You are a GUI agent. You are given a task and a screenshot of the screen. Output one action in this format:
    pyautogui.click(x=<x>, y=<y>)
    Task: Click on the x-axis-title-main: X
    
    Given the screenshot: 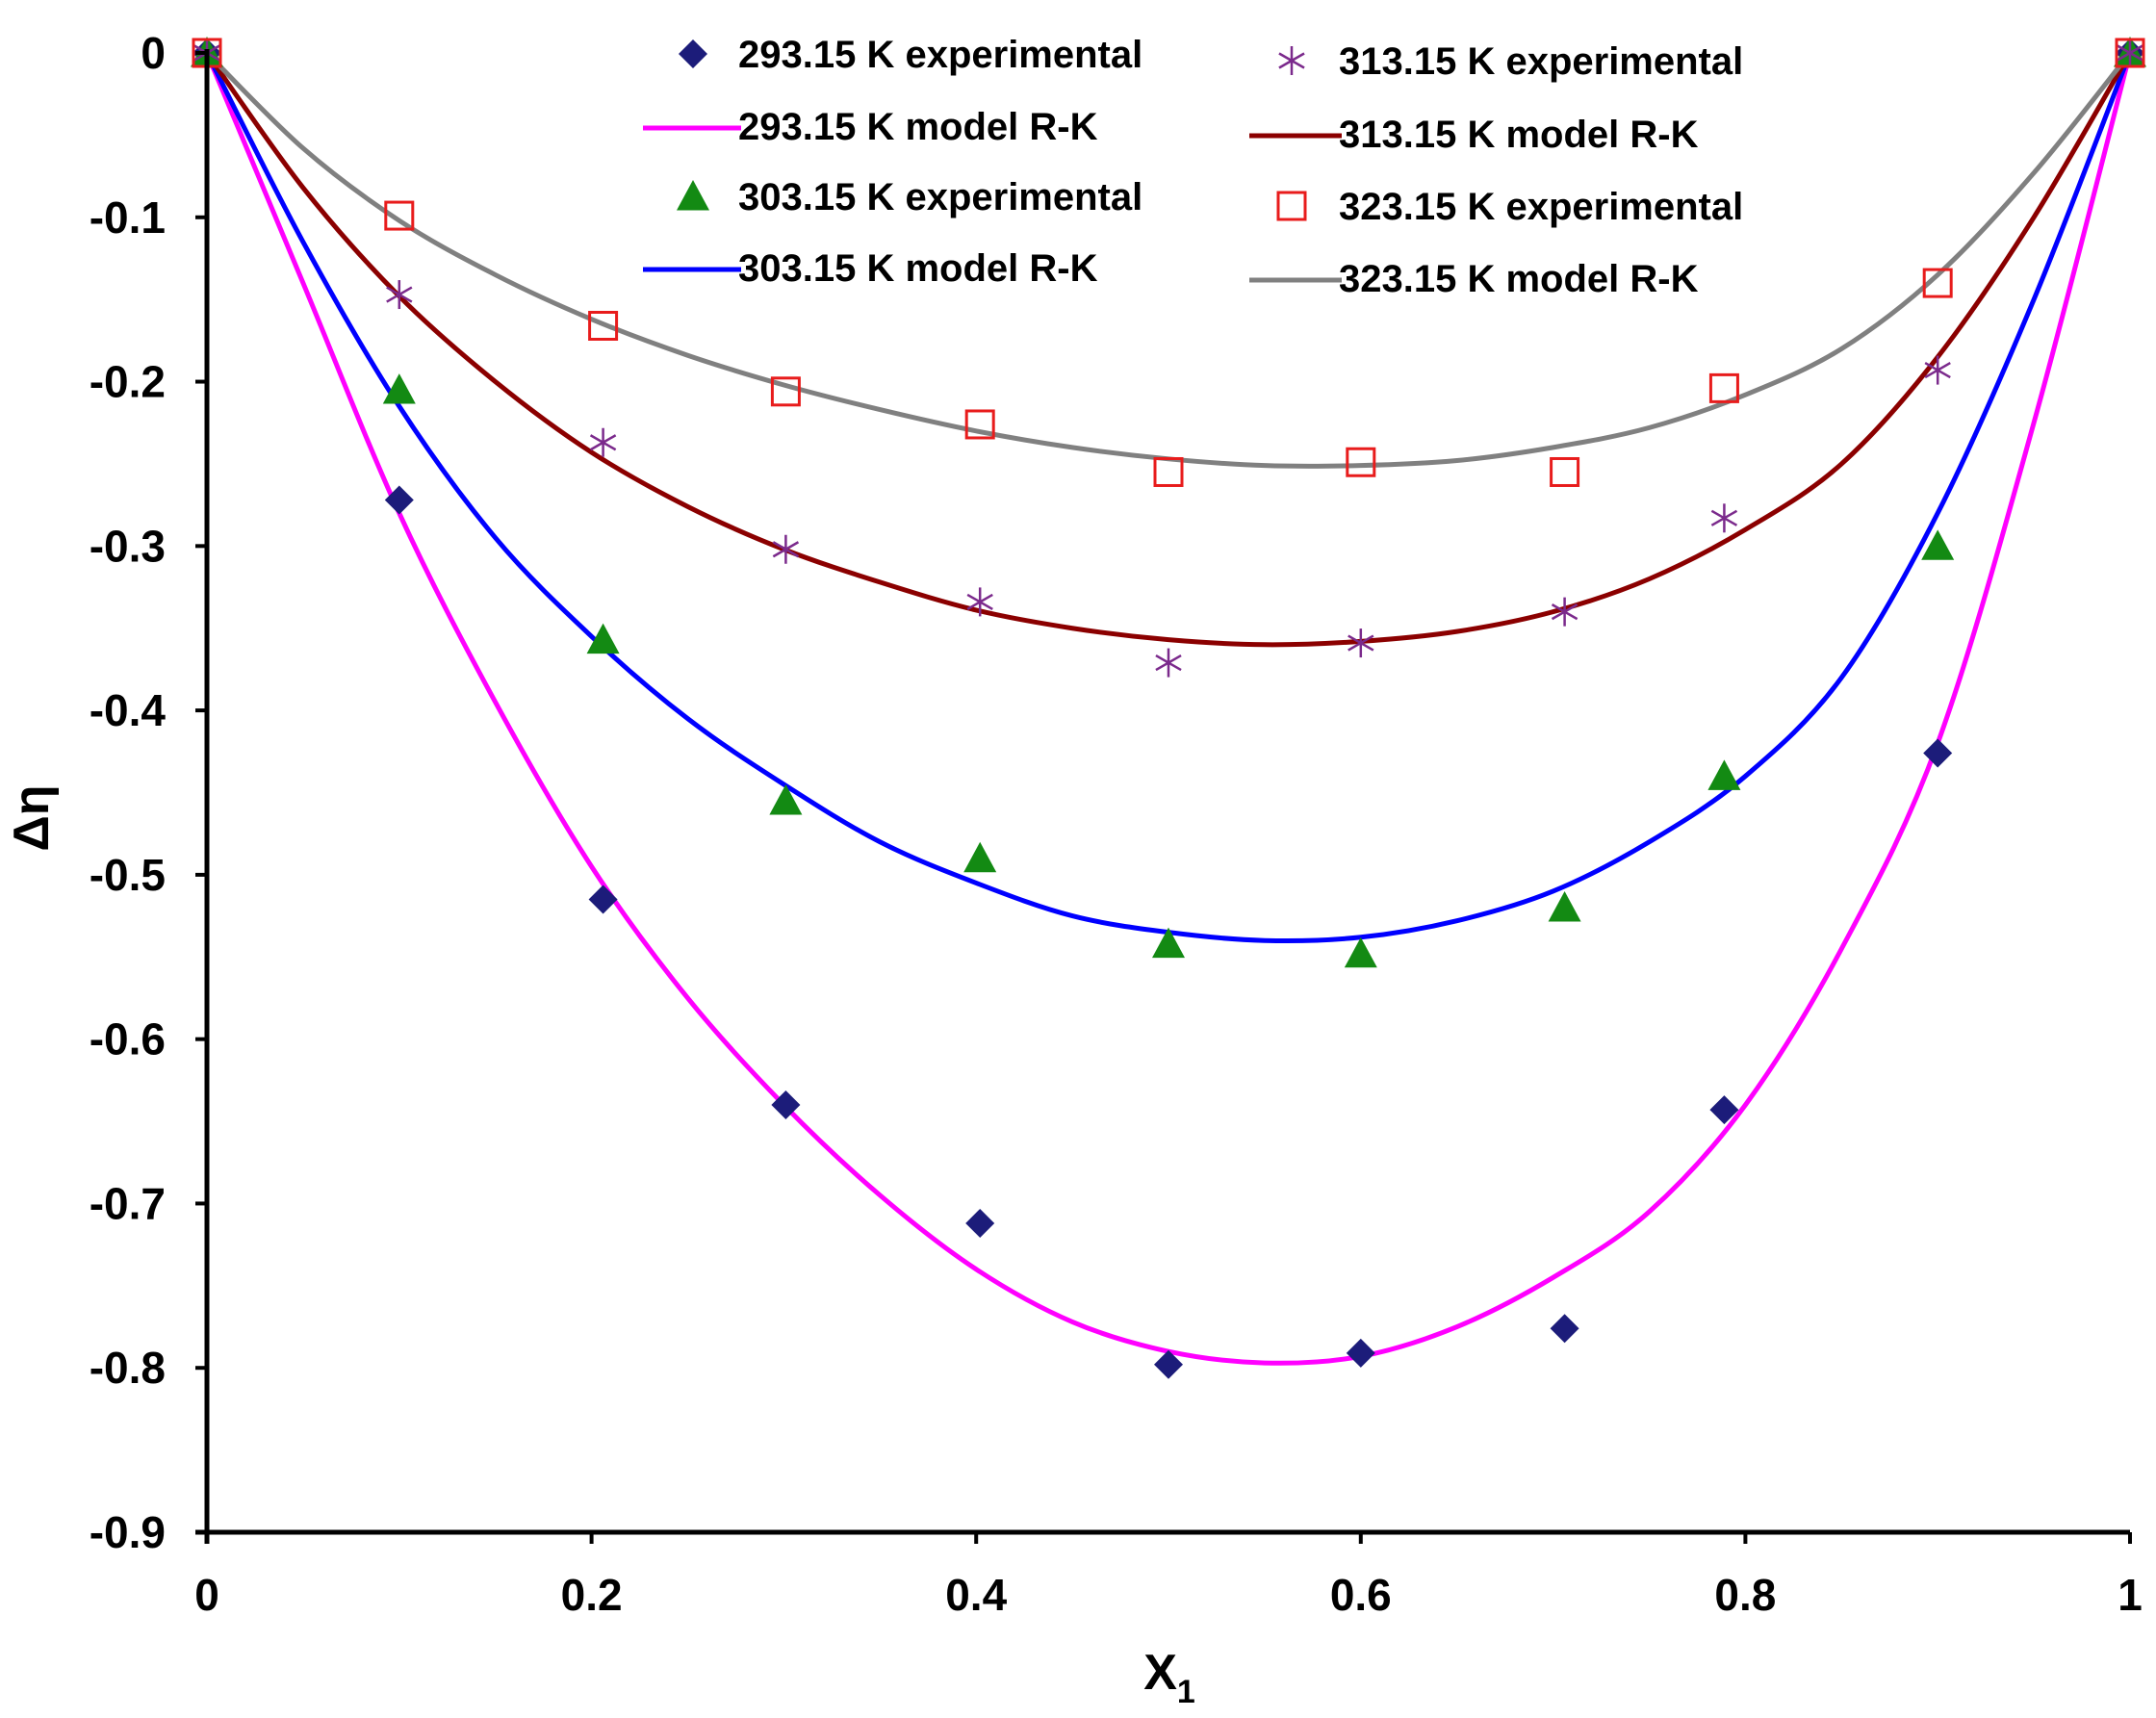 What is the action you would take?
    pyautogui.click(x=1160, y=1673)
    